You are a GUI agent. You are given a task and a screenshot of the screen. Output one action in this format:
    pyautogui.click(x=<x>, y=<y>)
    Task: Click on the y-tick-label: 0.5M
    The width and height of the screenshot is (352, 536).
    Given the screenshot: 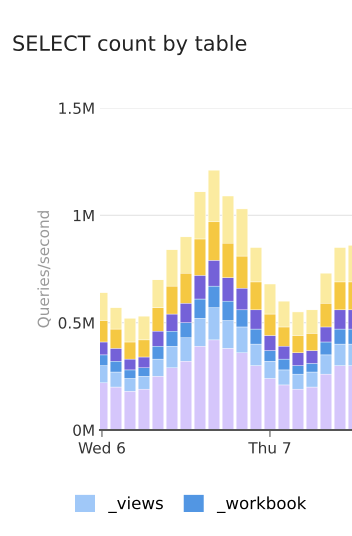 What is the action you would take?
    pyautogui.click(x=76, y=323)
    